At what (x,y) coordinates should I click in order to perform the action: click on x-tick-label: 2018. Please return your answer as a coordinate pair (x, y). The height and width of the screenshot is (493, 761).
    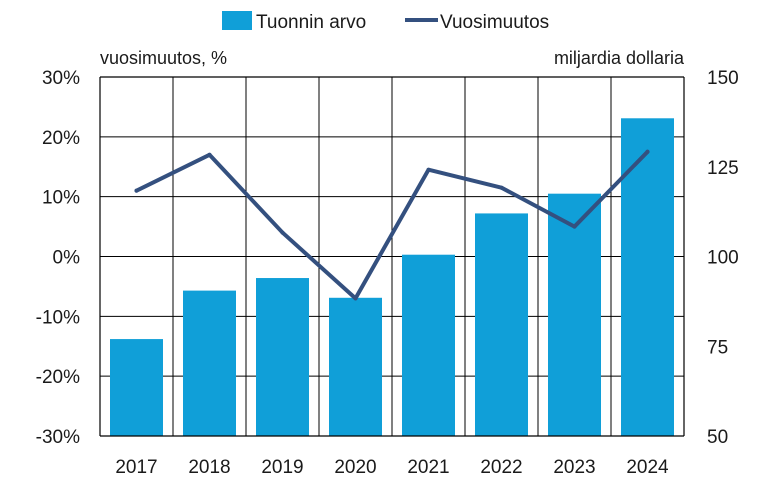
    Looking at the image, I should click on (209, 467).